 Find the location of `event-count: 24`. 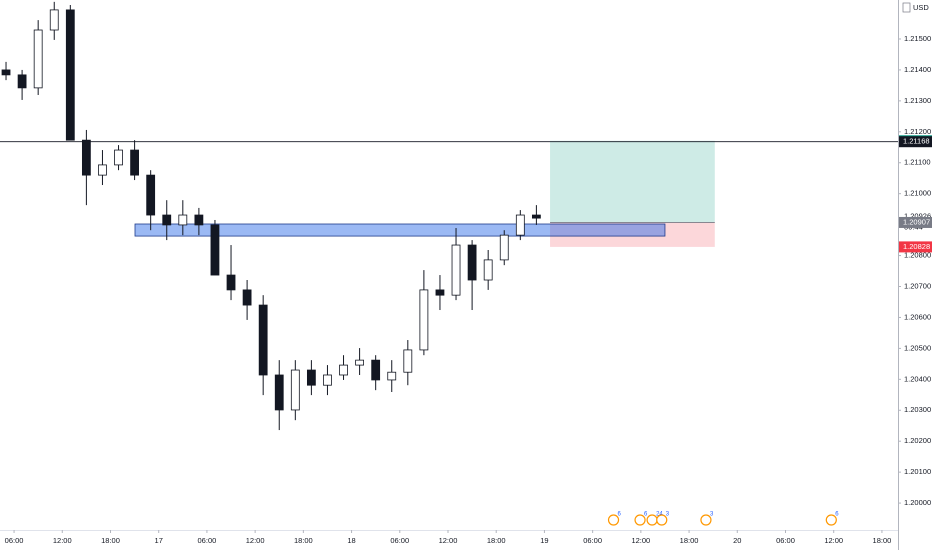

event-count: 24 is located at coordinates (659, 515).